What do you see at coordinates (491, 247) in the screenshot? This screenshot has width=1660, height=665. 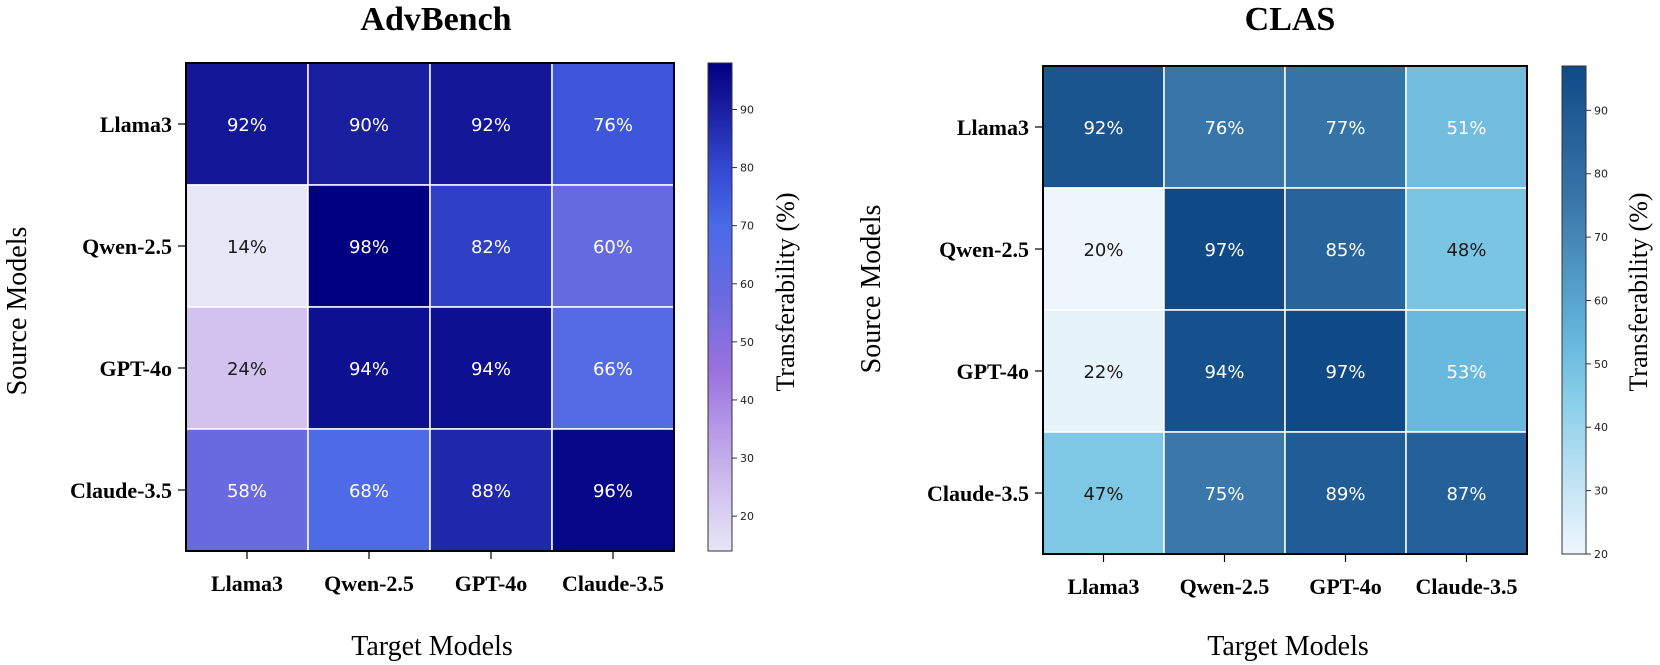 I see `cell-value-label: 82%` at bounding box center [491, 247].